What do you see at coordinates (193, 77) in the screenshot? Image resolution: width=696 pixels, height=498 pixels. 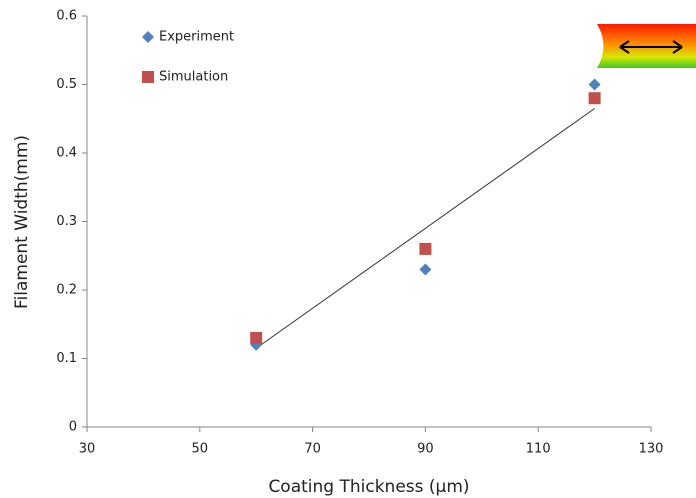 I see `legend-label: Simulation` at bounding box center [193, 77].